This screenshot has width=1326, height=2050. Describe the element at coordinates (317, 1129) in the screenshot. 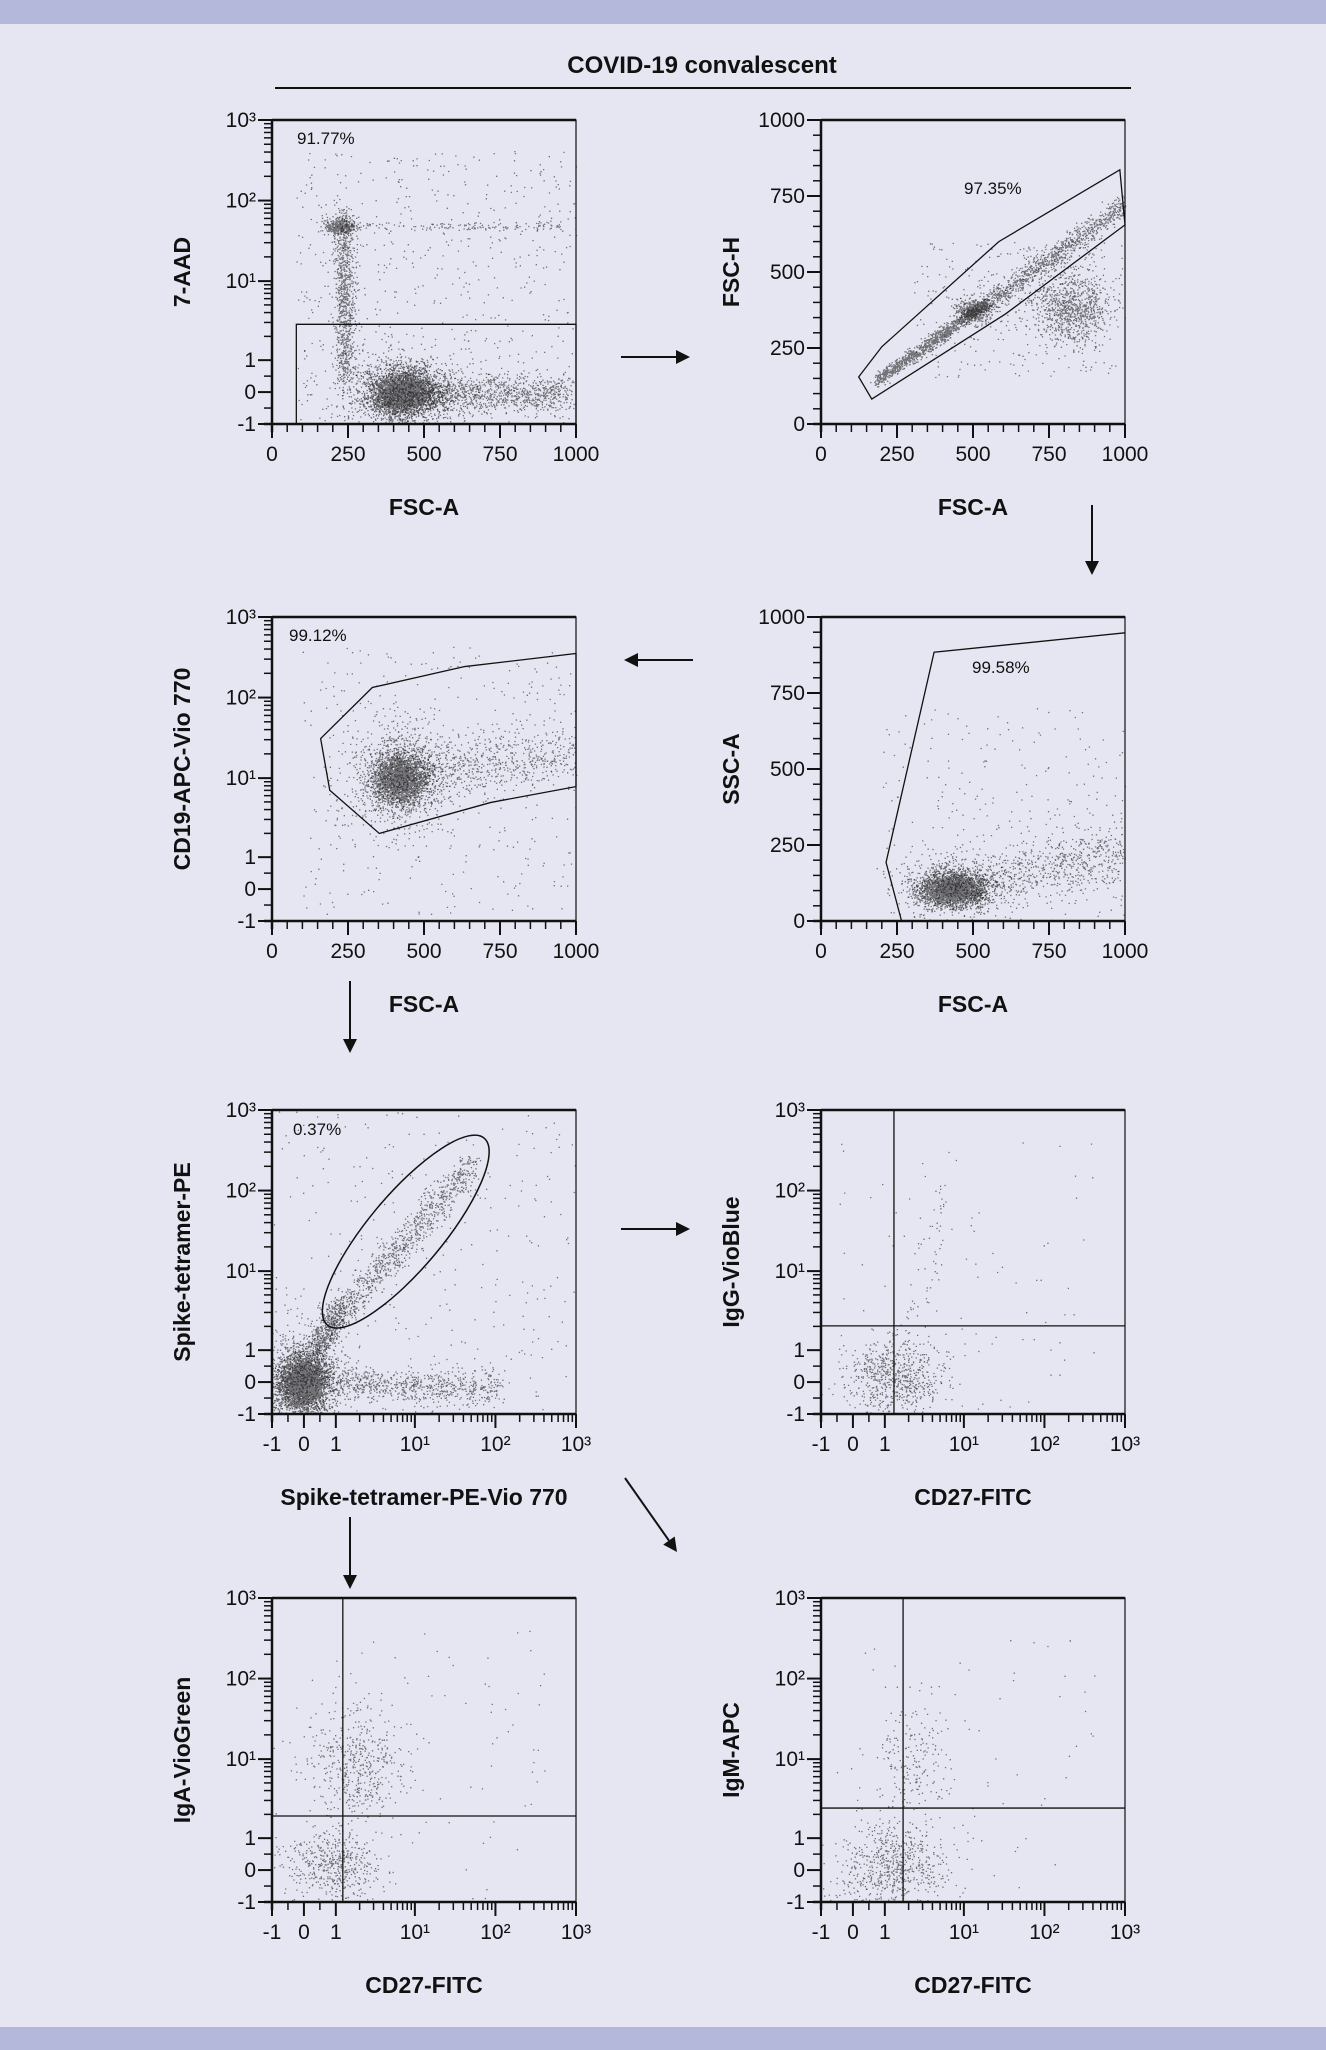

I see `gate-percent: 0.37%` at that location.